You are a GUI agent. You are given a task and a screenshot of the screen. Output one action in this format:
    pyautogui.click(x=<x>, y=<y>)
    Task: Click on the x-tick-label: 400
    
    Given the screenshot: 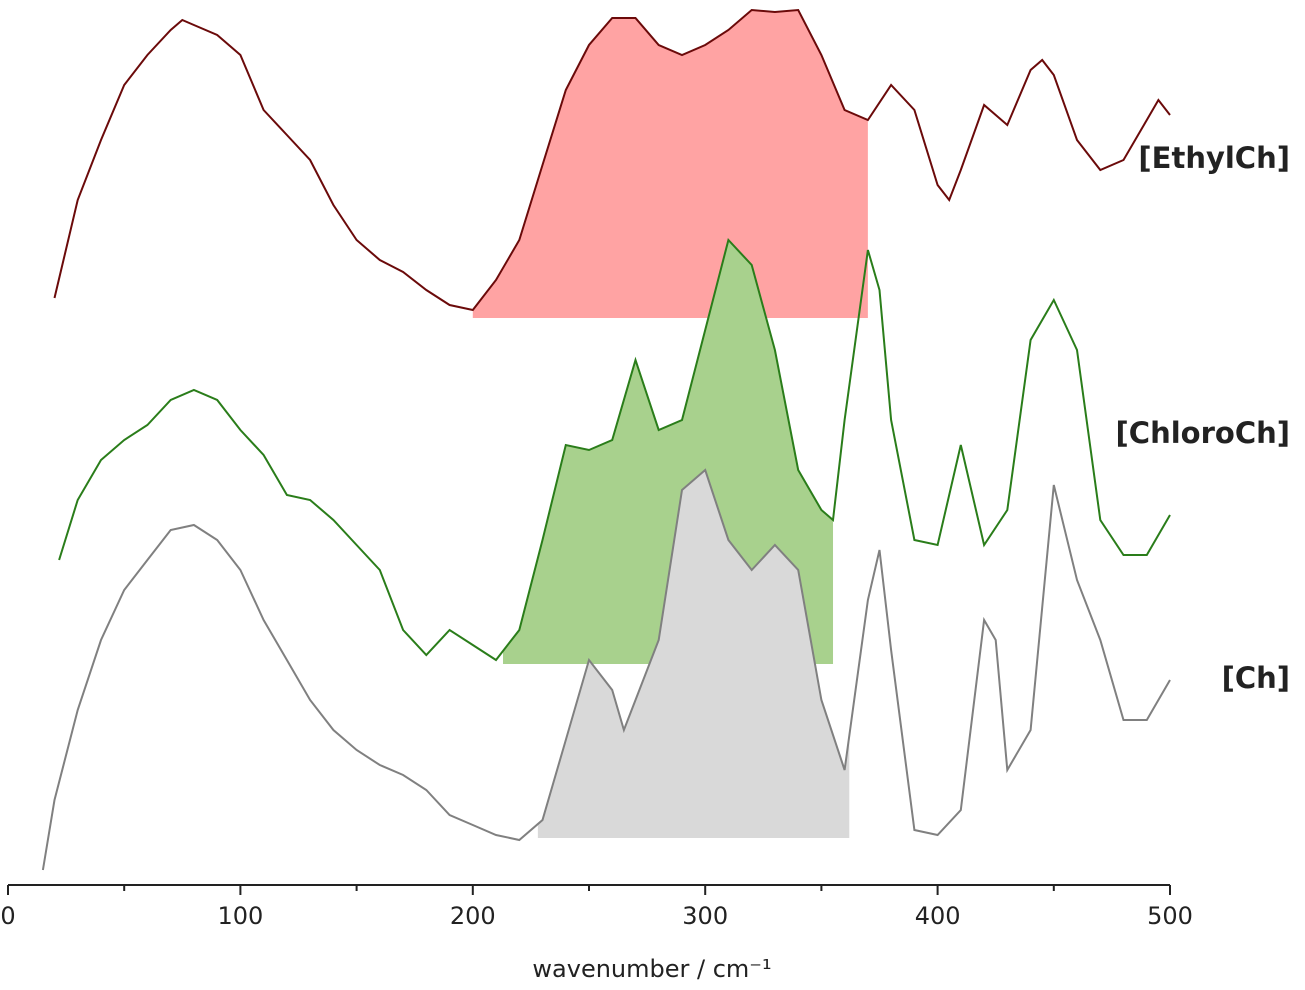 What is the action you would take?
    pyautogui.click(x=938, y=916)
    